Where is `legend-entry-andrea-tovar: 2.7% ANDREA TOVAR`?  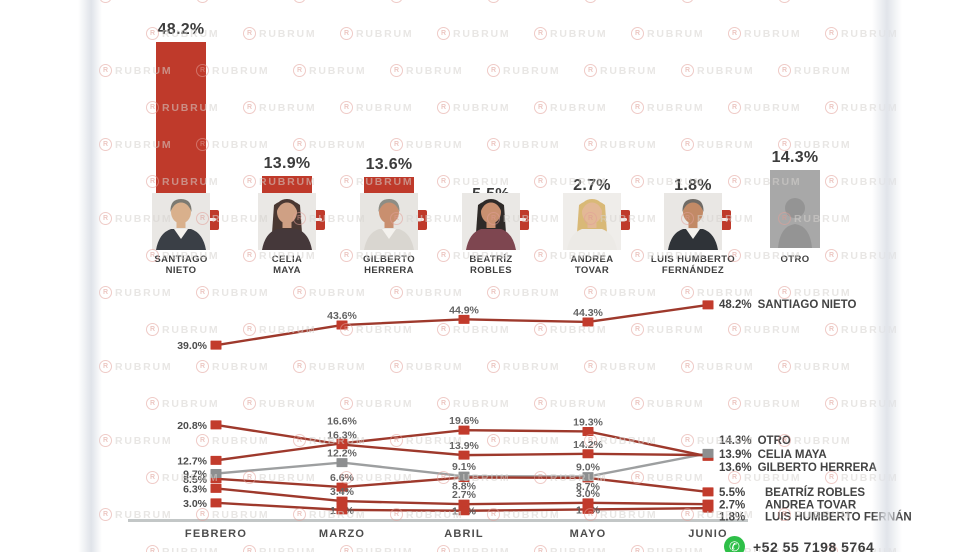 legend-entry-andrea-tovar: 2.7% ANDREA TOVAR is located at coordinates (788, 506).